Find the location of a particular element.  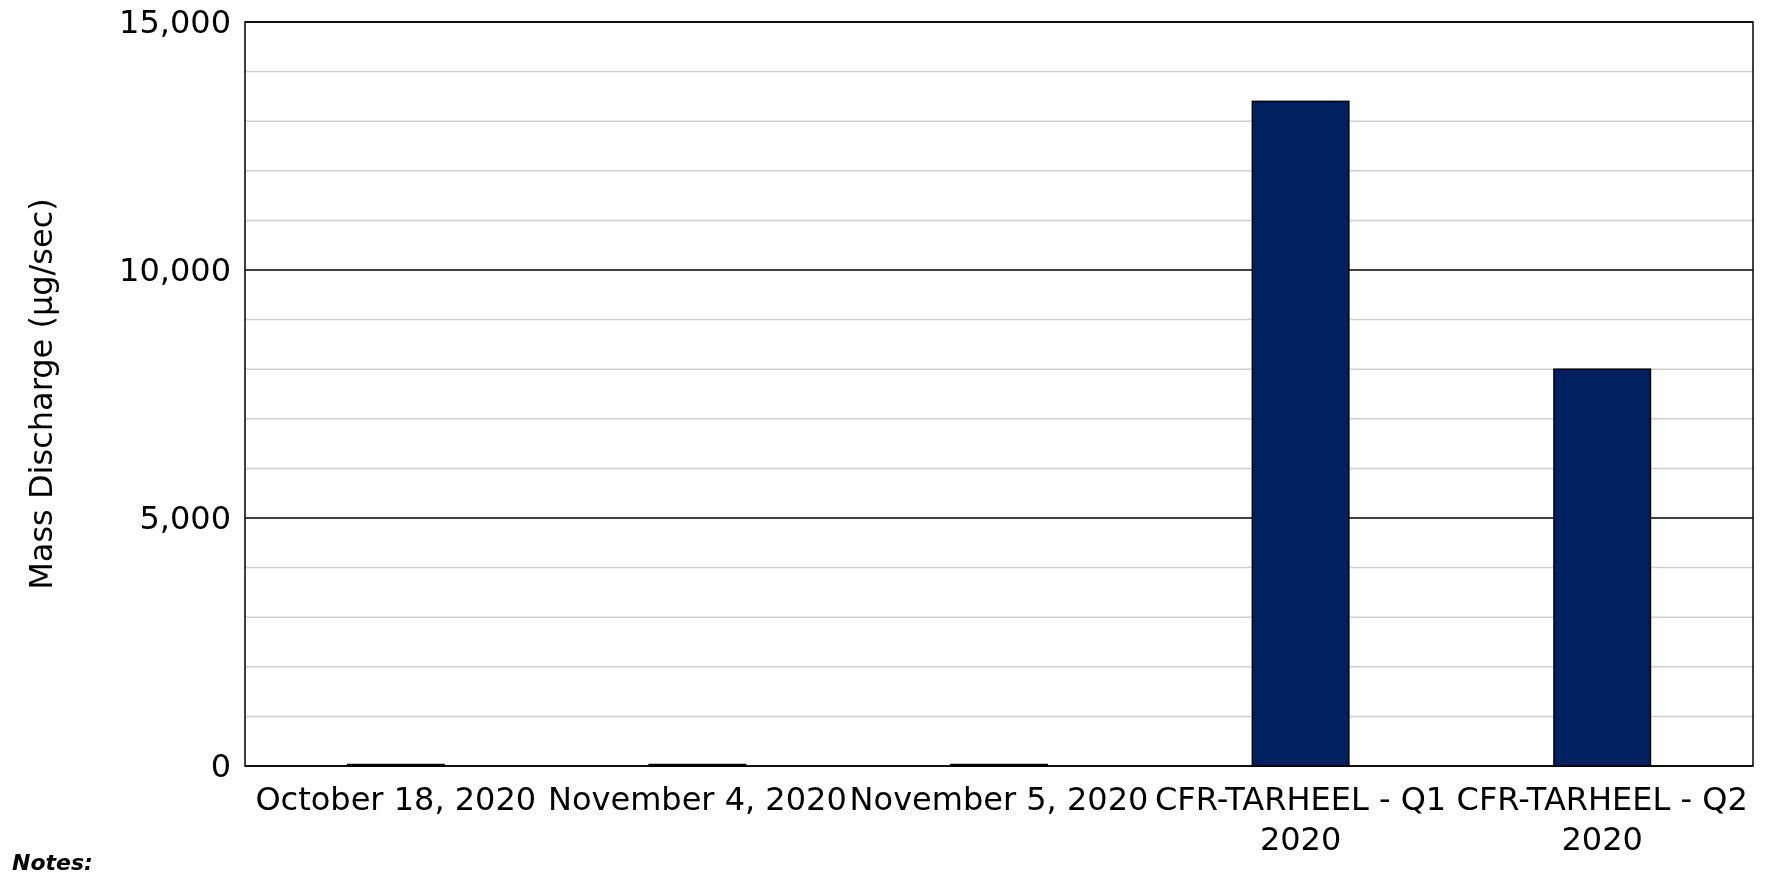

y-tick-label: 5,000 is located at coordinates (185, 518).